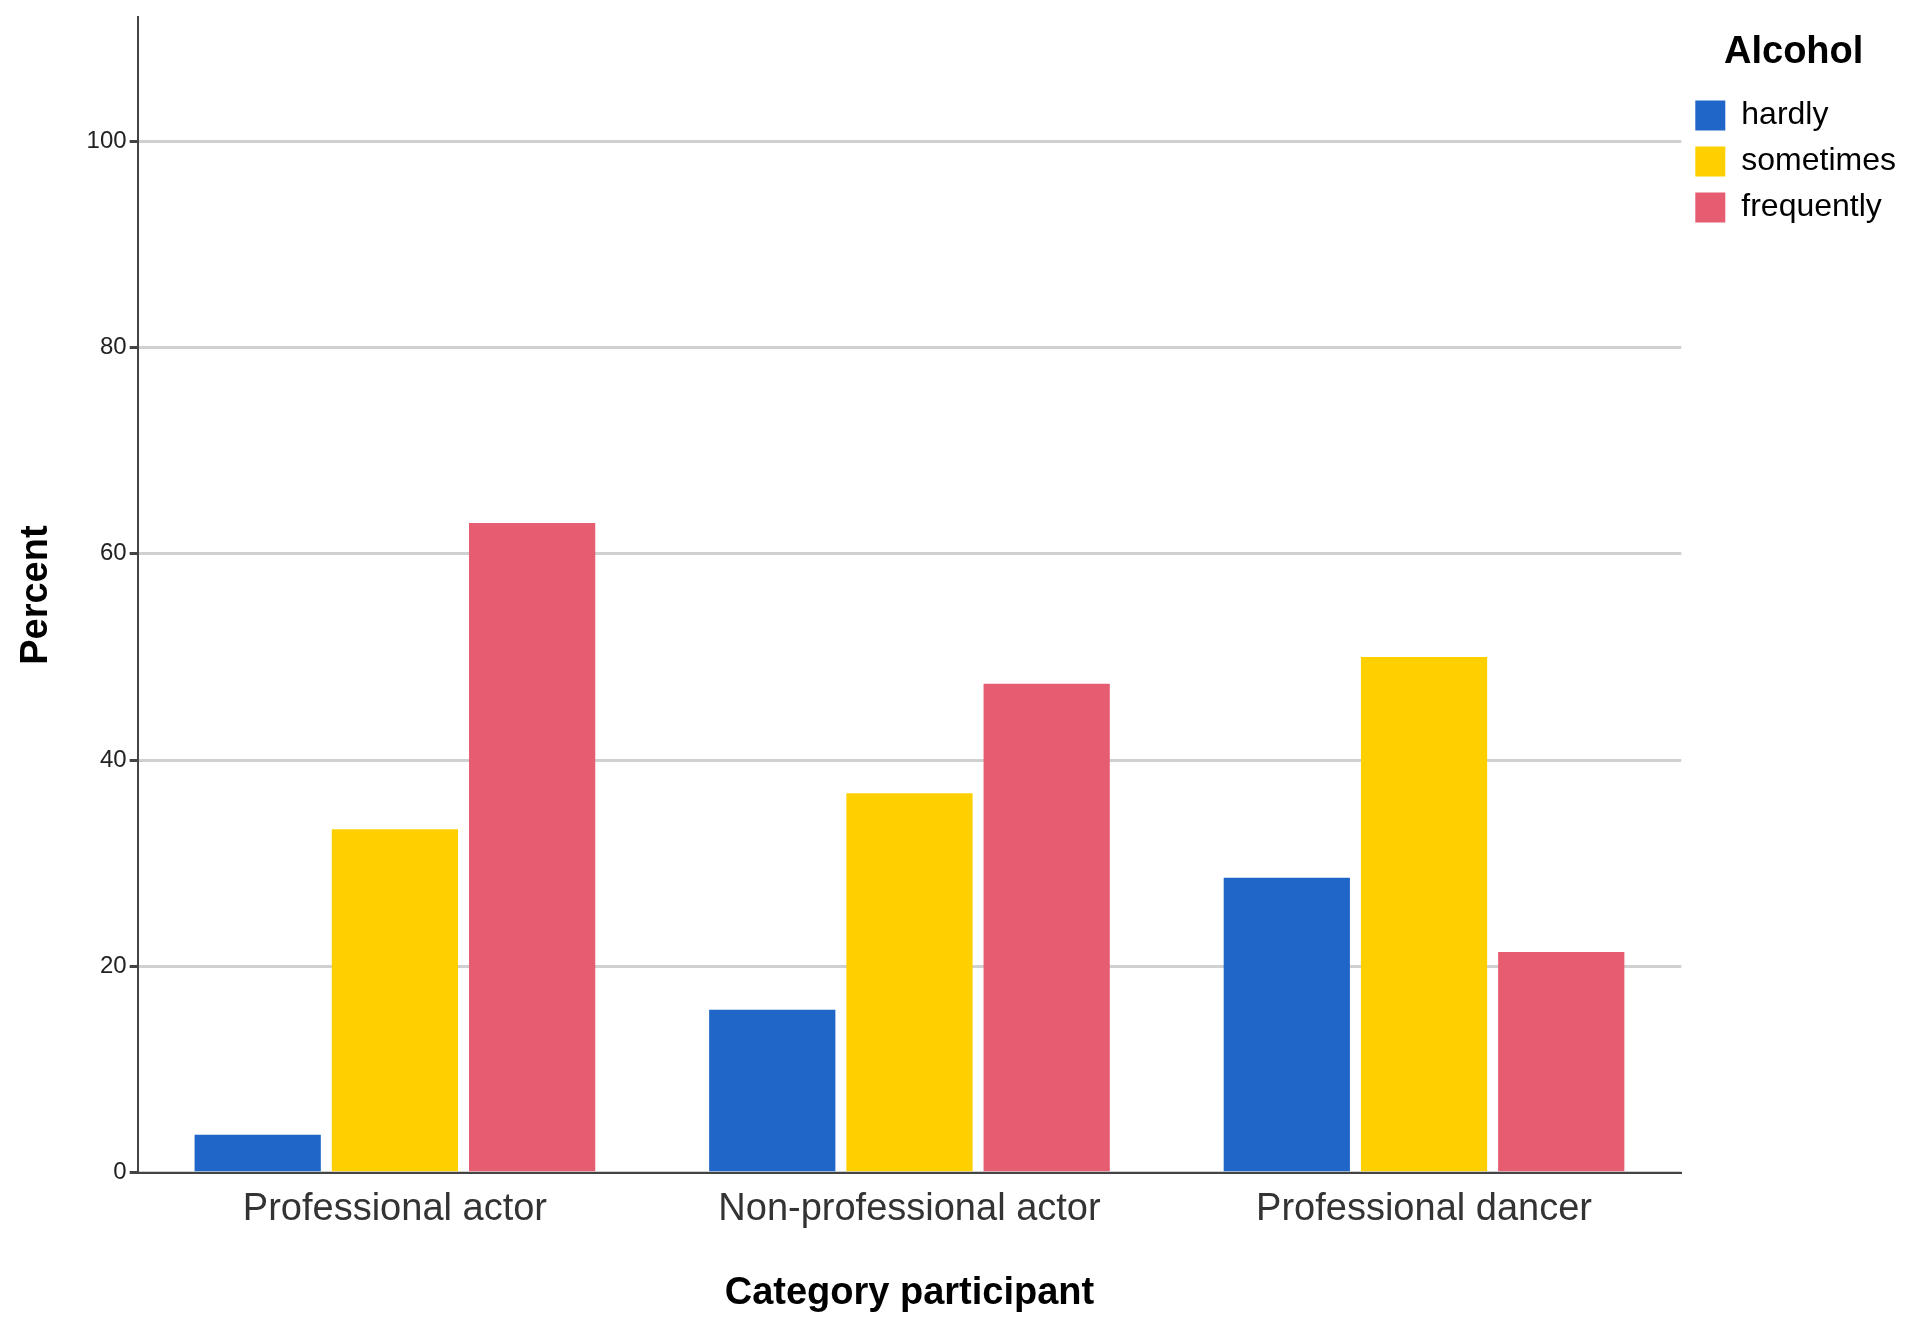 The image size is (1910, 1328). What do you see at coordinates (1424, 1207) in the screenshot?
I see `x-tick-label: Professional dancer` at bounding box center [1424, 1207].